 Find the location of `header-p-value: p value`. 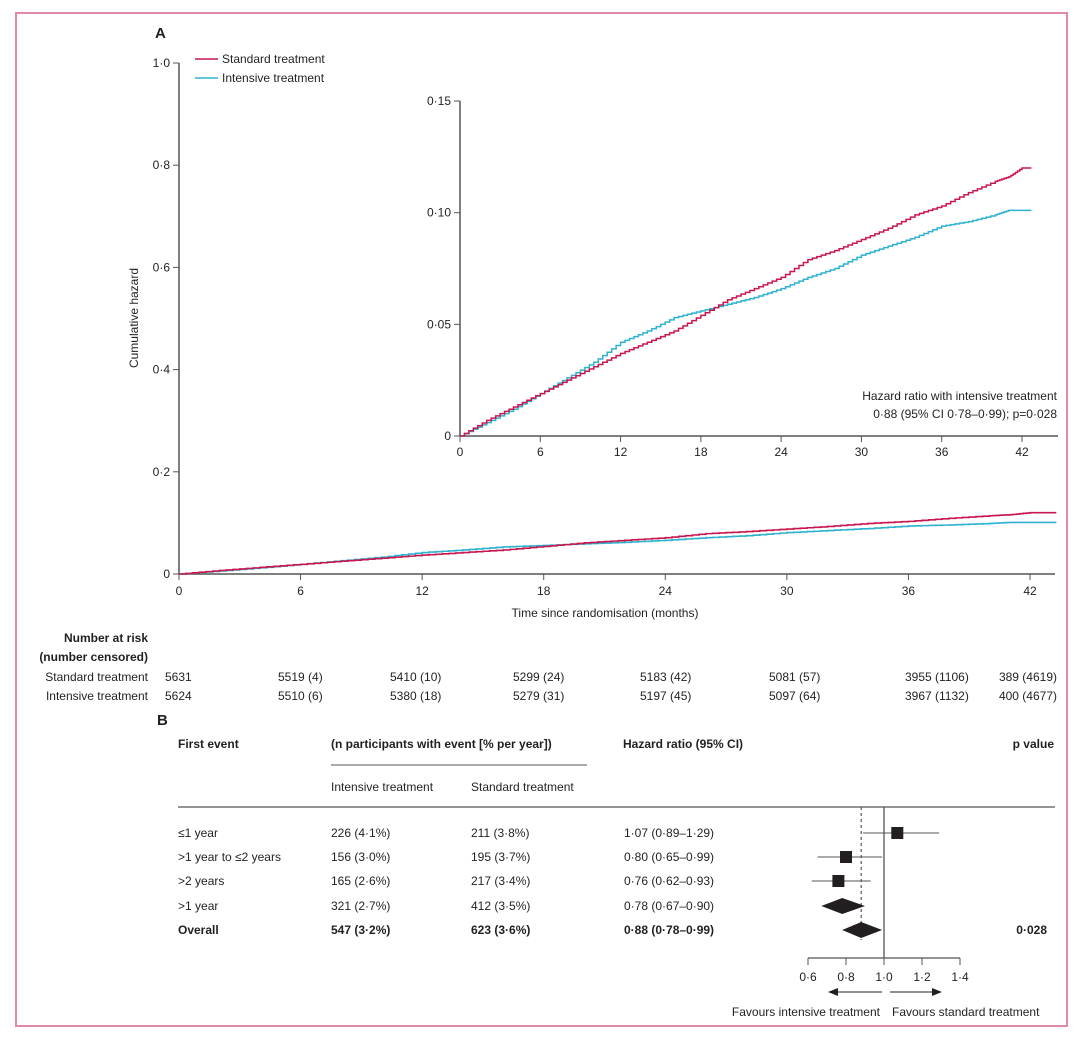

header-p-value: p value is located at coordinates (1034, 744).